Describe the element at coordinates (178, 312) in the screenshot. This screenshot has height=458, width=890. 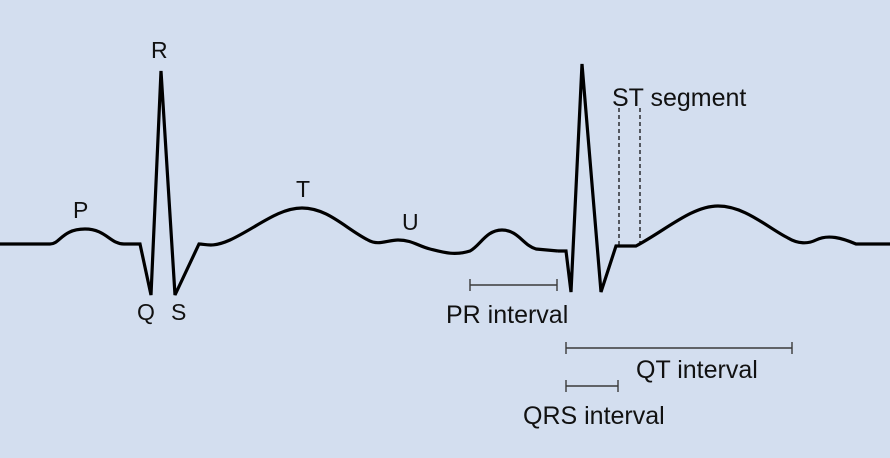
I see `s-wave-label: S` at that location.